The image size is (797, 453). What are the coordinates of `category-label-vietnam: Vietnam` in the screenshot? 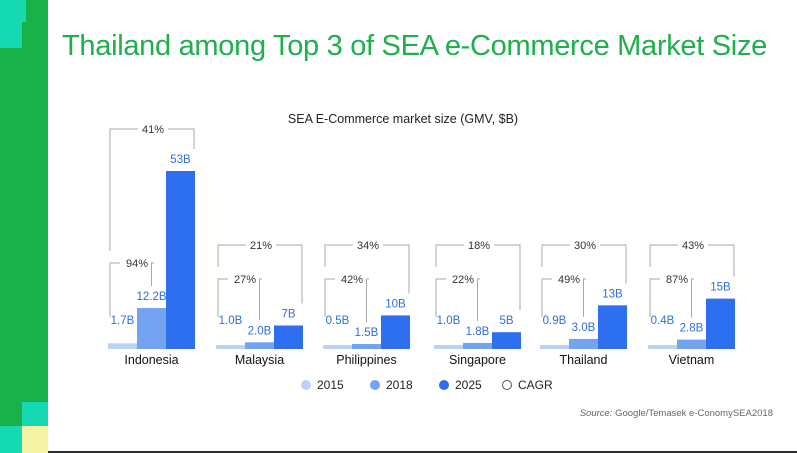 It's located at (692, 360).